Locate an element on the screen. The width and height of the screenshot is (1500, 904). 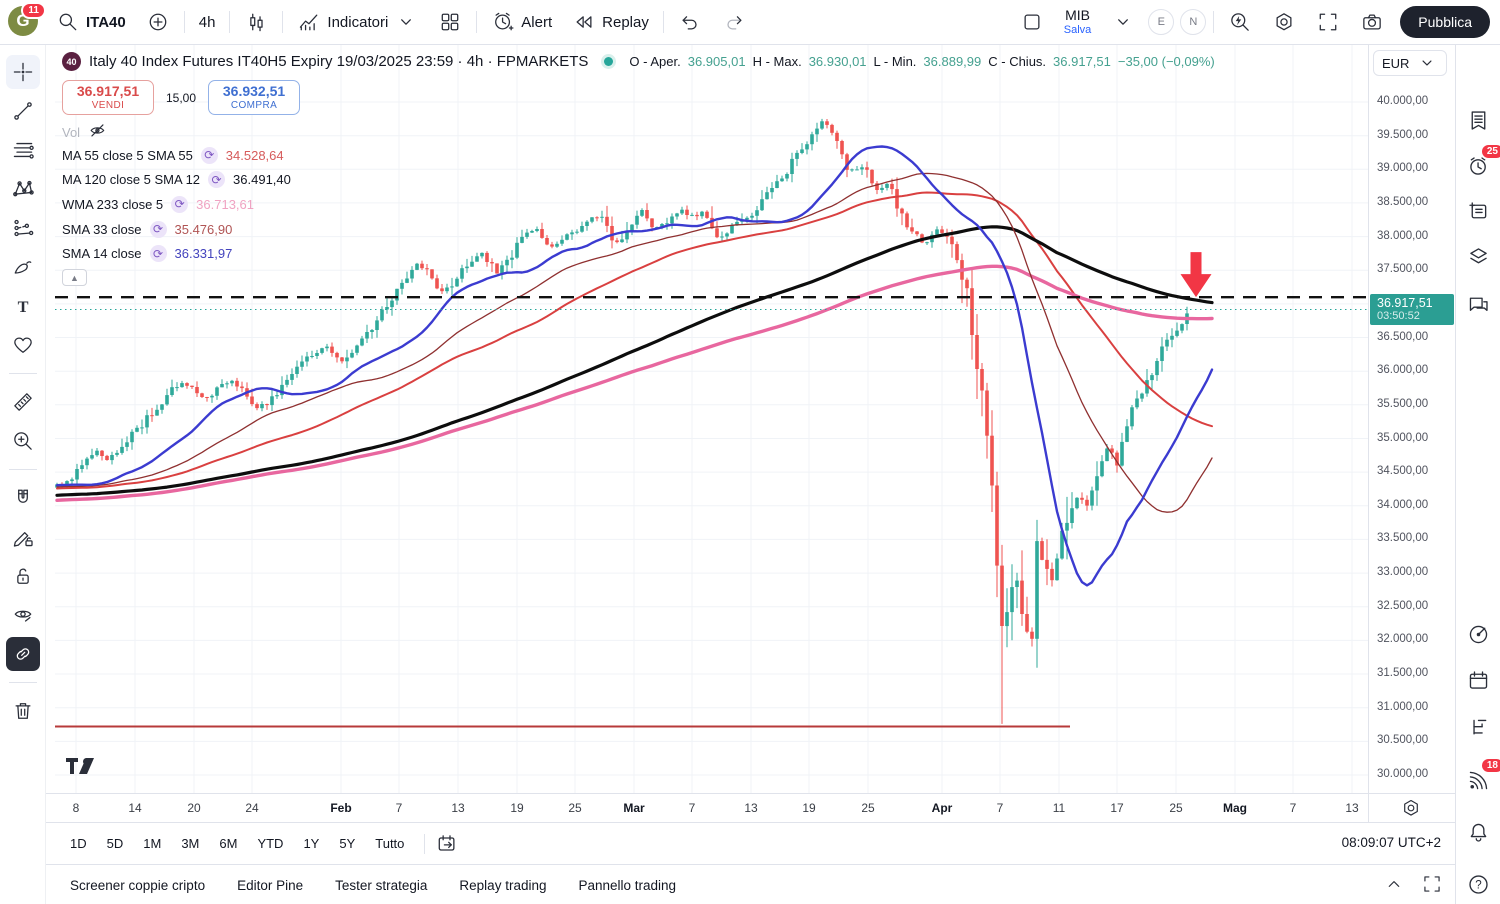
range-tutto: Tutto is located at coordinates (389, 843).